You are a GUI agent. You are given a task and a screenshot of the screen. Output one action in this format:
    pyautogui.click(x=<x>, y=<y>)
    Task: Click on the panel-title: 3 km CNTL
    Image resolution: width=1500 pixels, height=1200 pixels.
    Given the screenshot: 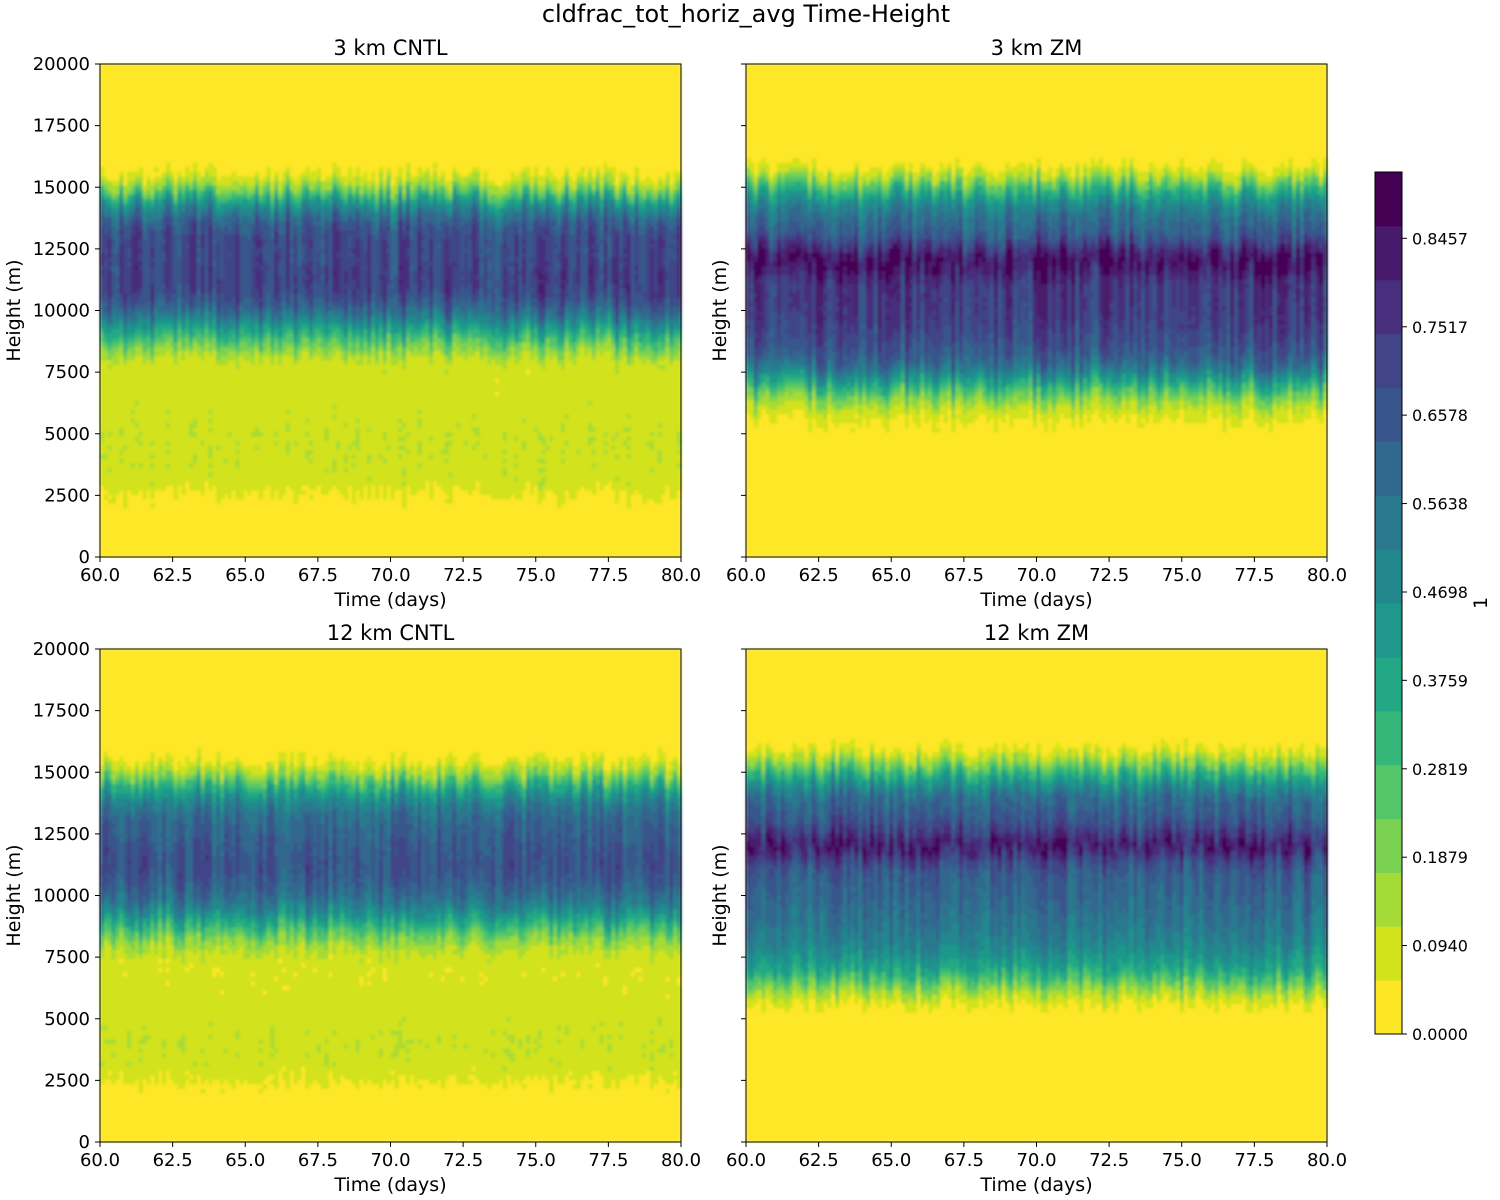 What is the action you would take?
    pyautogui.click(x=390, y=48)
    